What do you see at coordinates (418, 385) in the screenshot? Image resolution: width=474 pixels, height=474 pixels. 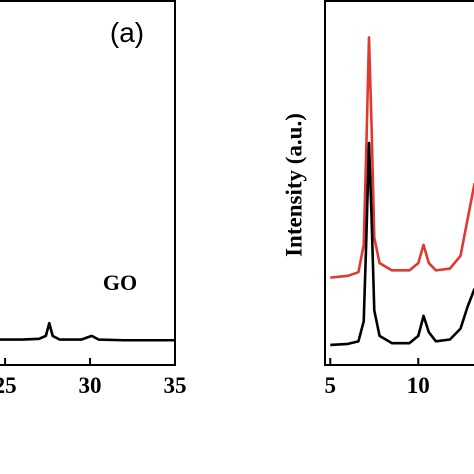 I see `x-tick-label: 10` at bounding box center [418, 385].